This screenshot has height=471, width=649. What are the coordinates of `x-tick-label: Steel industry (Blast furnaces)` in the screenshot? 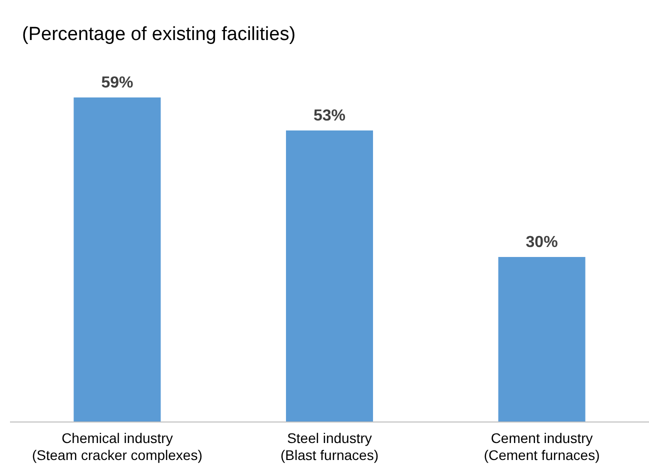 It's located at (329, 446).